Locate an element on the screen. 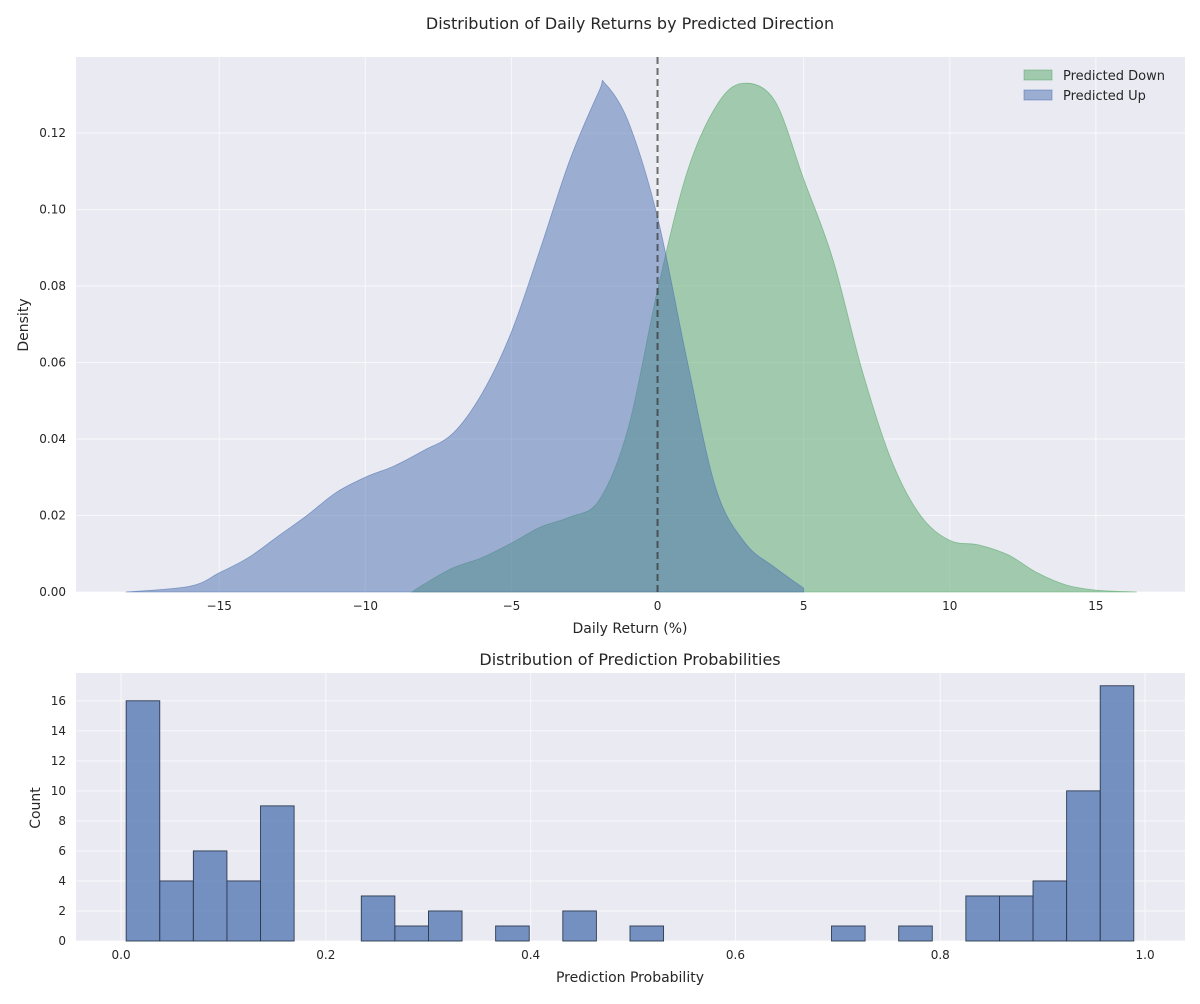  x-tick-label: 0.0 is located at coordinates (121, 955).